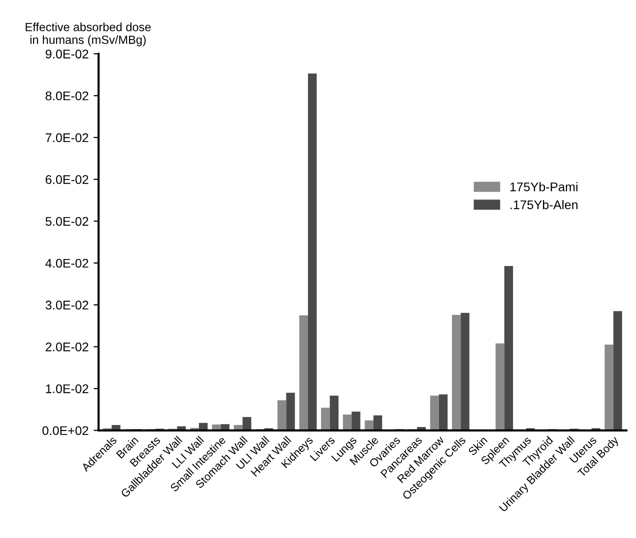 The width and height of the screenshot is (636, 538). I want to click on legend-label: .175Yb-Alen, so click(544, 205).